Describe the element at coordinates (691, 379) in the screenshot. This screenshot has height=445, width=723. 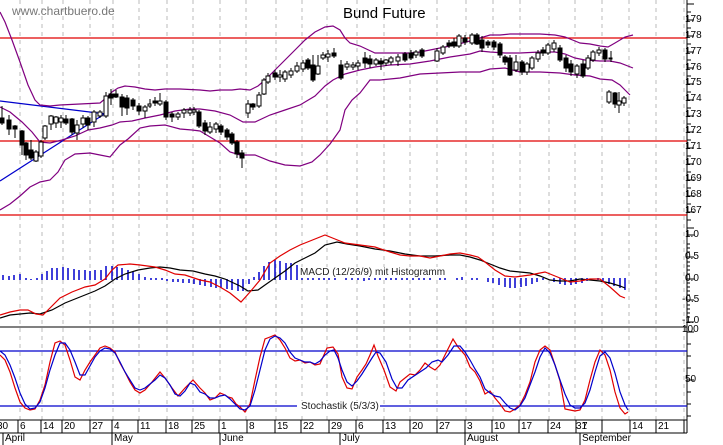
I see `stoch-tick: 50` at that location.